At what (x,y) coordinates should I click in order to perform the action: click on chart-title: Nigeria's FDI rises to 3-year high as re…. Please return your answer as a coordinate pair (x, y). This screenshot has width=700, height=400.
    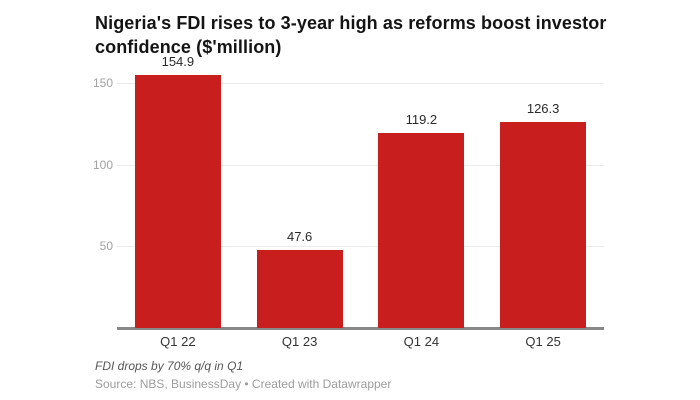
    Looking at the image, I should click on (351, 35).